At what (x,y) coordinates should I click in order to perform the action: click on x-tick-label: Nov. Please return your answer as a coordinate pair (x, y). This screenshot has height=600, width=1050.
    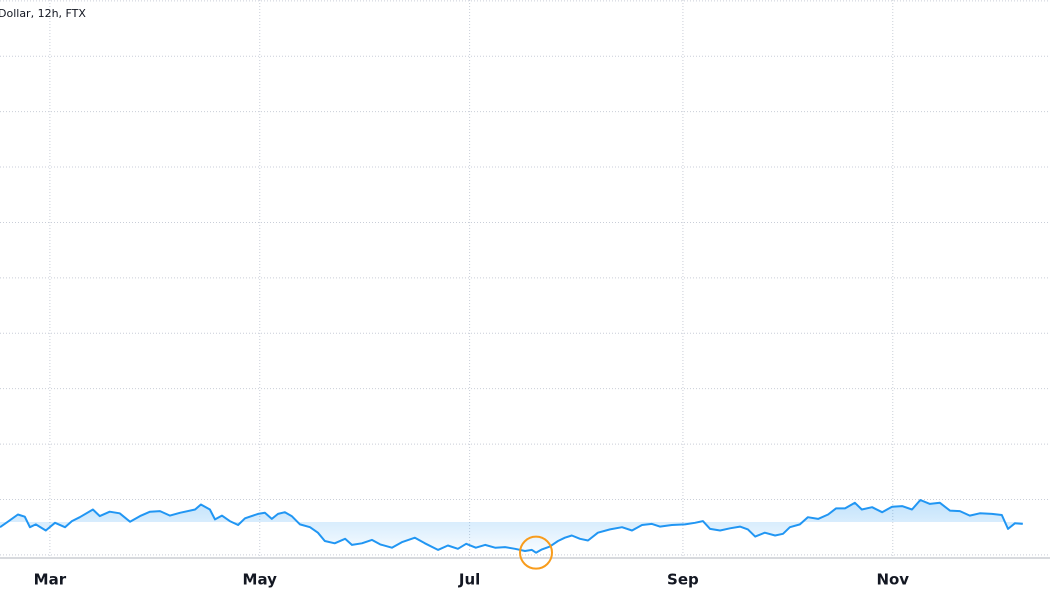
    Looking at the image, I should click on (892, 580).